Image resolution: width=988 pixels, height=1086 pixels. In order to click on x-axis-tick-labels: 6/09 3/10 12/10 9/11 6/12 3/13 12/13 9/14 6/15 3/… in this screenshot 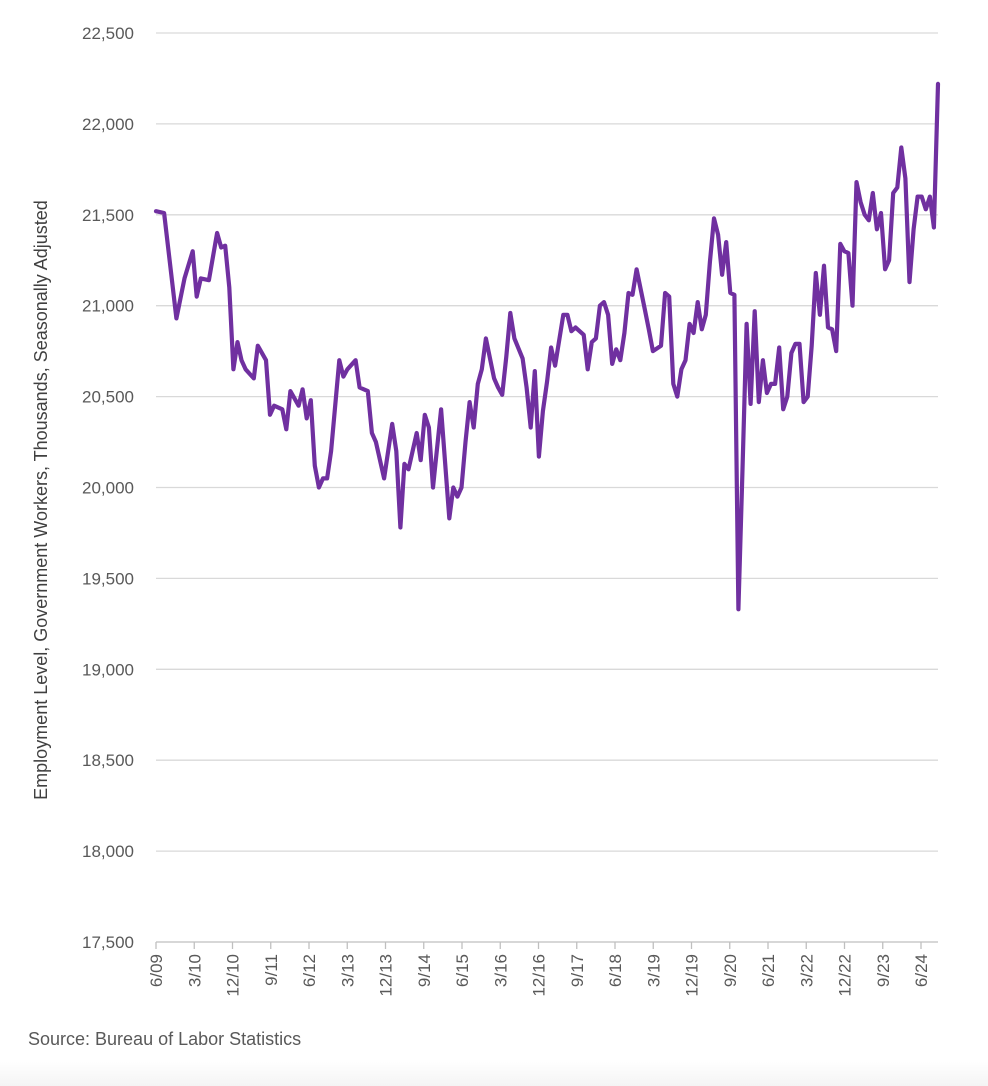, I will do `click(539, 975)`.